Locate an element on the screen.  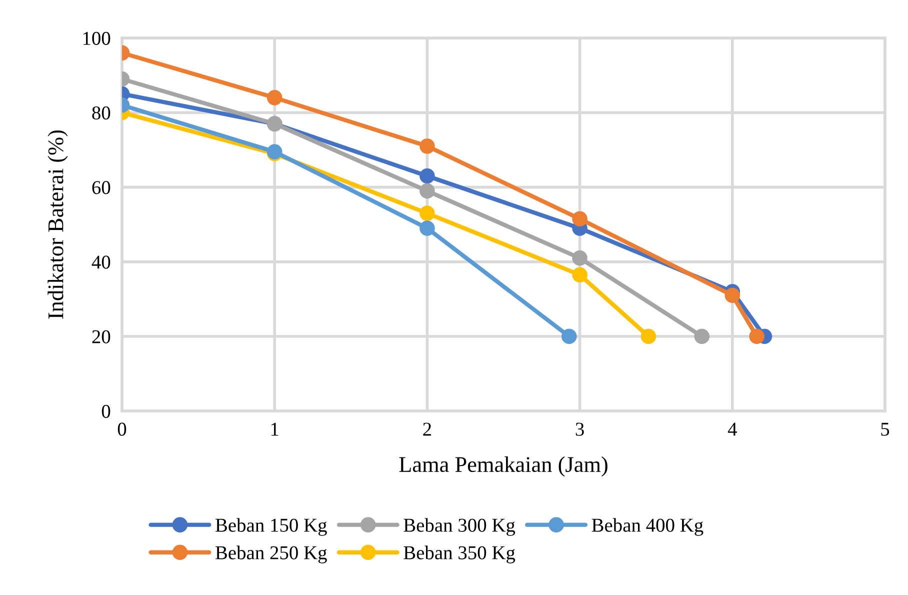
x-tick-label: 2 is located at coordinates (427, 429).